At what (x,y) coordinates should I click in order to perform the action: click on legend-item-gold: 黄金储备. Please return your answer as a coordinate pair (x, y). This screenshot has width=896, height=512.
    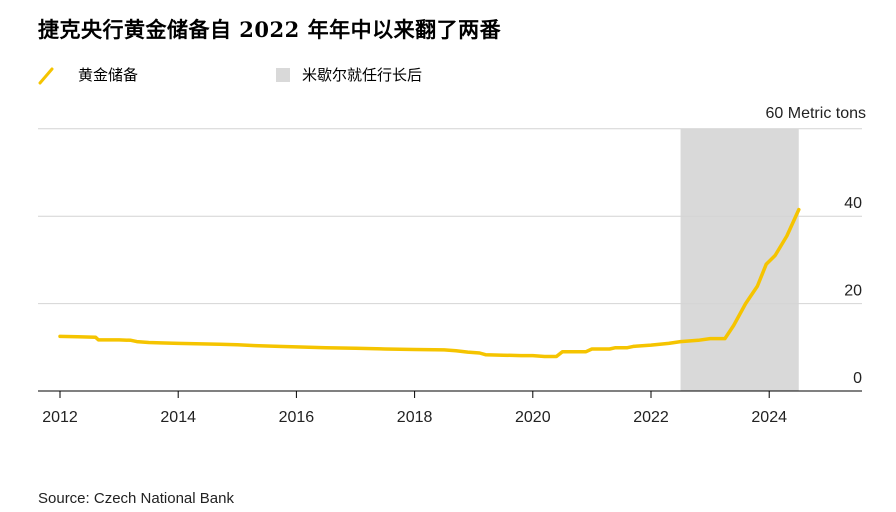
    Looking at the image, I should click on (88, 74).